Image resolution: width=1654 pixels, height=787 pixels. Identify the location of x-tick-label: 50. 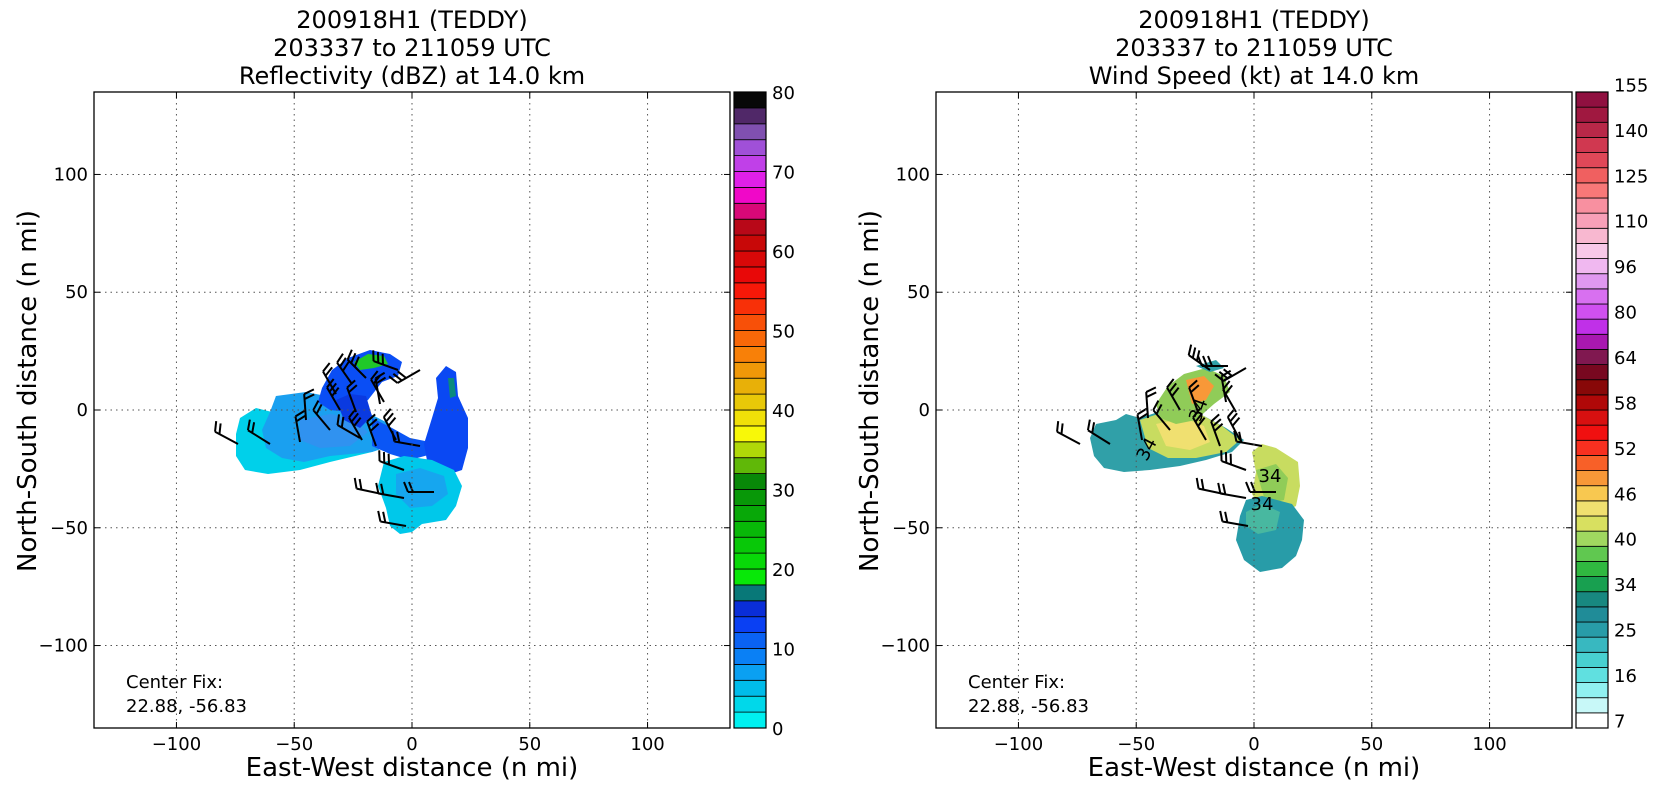
(1371, 744).